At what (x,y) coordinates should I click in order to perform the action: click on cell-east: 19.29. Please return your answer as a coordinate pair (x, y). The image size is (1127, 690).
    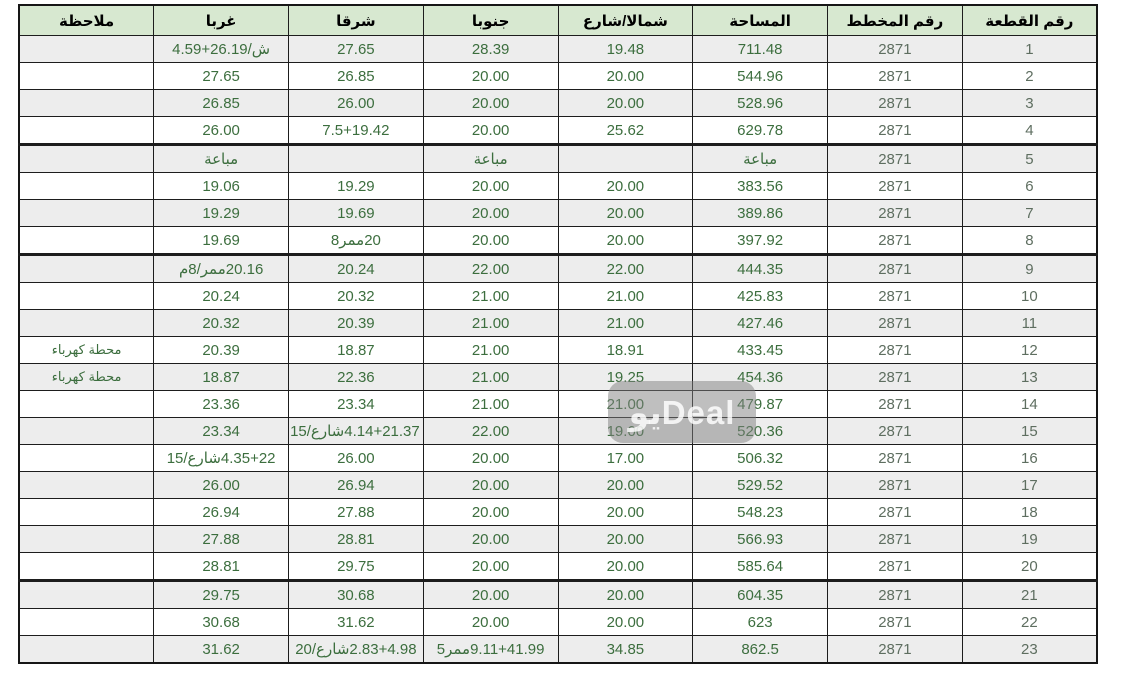
    Looking at the image, I should click on (356, 186).